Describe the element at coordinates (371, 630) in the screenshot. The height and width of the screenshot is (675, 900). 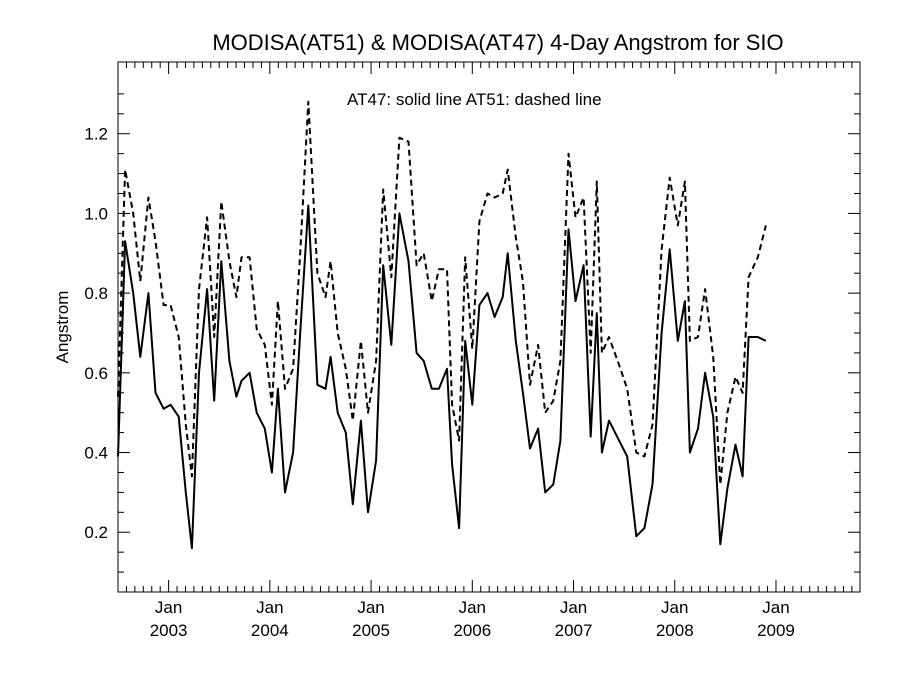
I see `x-tick-year: 2005` at that location.